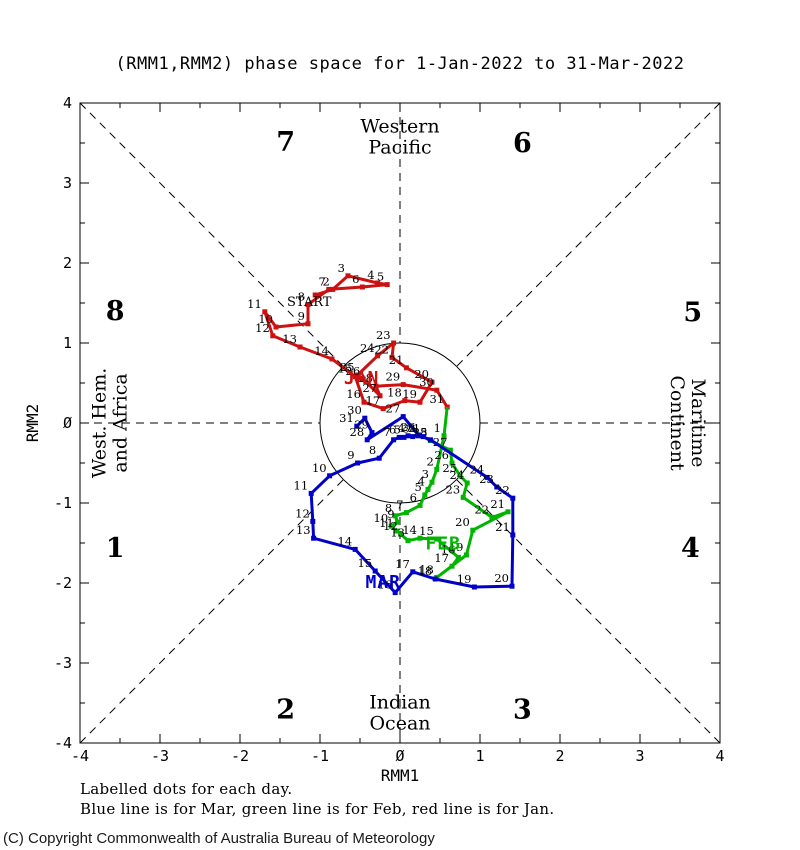  Describe the element at coordinates (437, 428) in the screenshot. I see `day-label-feb: 1` at that location.